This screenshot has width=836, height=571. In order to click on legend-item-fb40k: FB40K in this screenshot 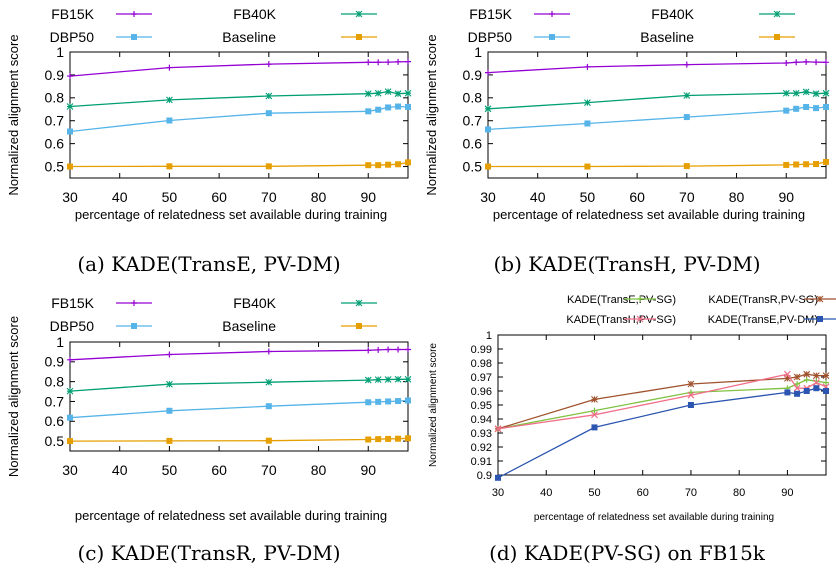, I will do `click(723, 14)`.